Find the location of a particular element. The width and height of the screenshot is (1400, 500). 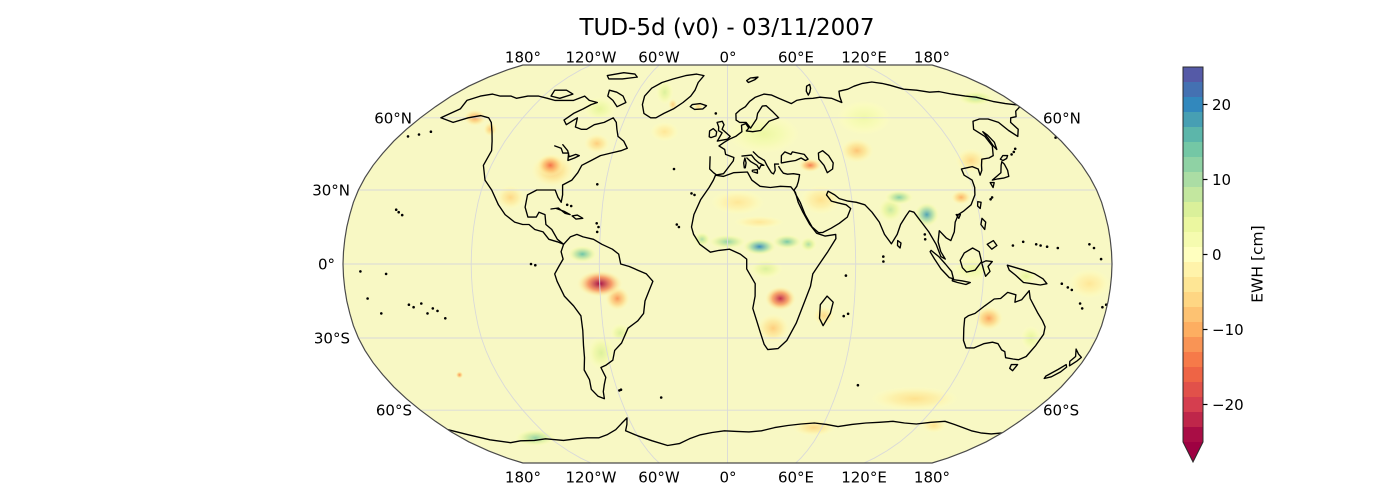

lon-label-bottom-120w: 120°W is located at coordinates (591, 477).